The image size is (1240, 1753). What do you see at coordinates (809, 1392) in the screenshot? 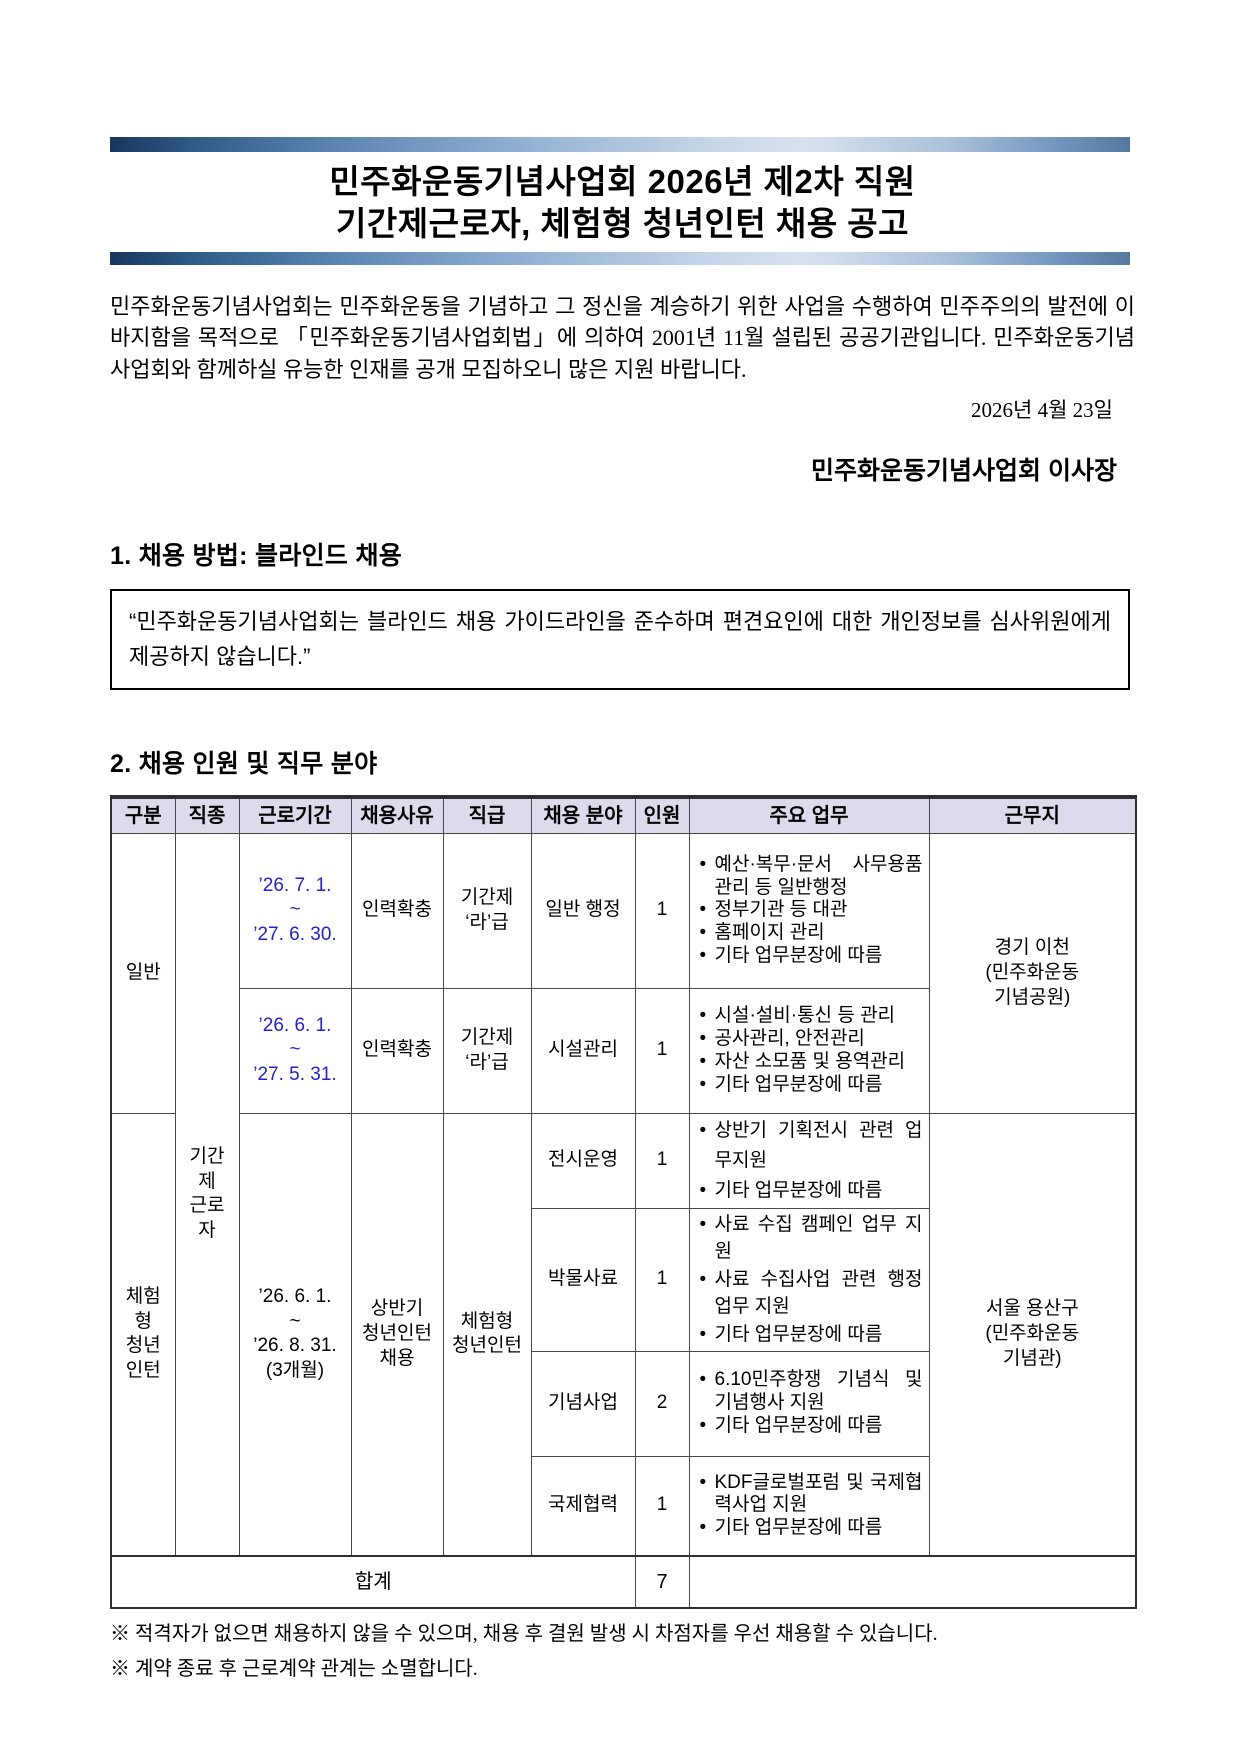
I see `task-item: 6.10민주항쟁 기념식 및 기념행사 지원` at bounding box center [809, 1392].